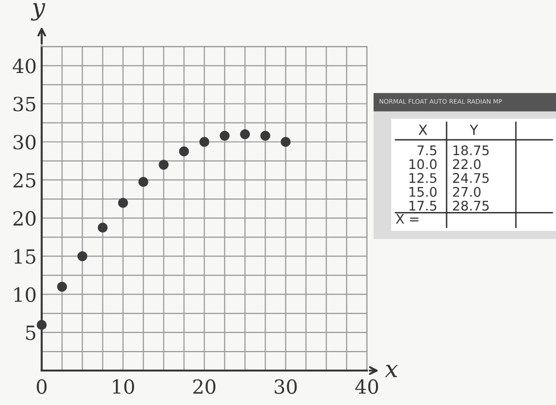  Describe the element at coordinates (38, 12) in the screenshot. I see `y-axis-title: y` at that location.